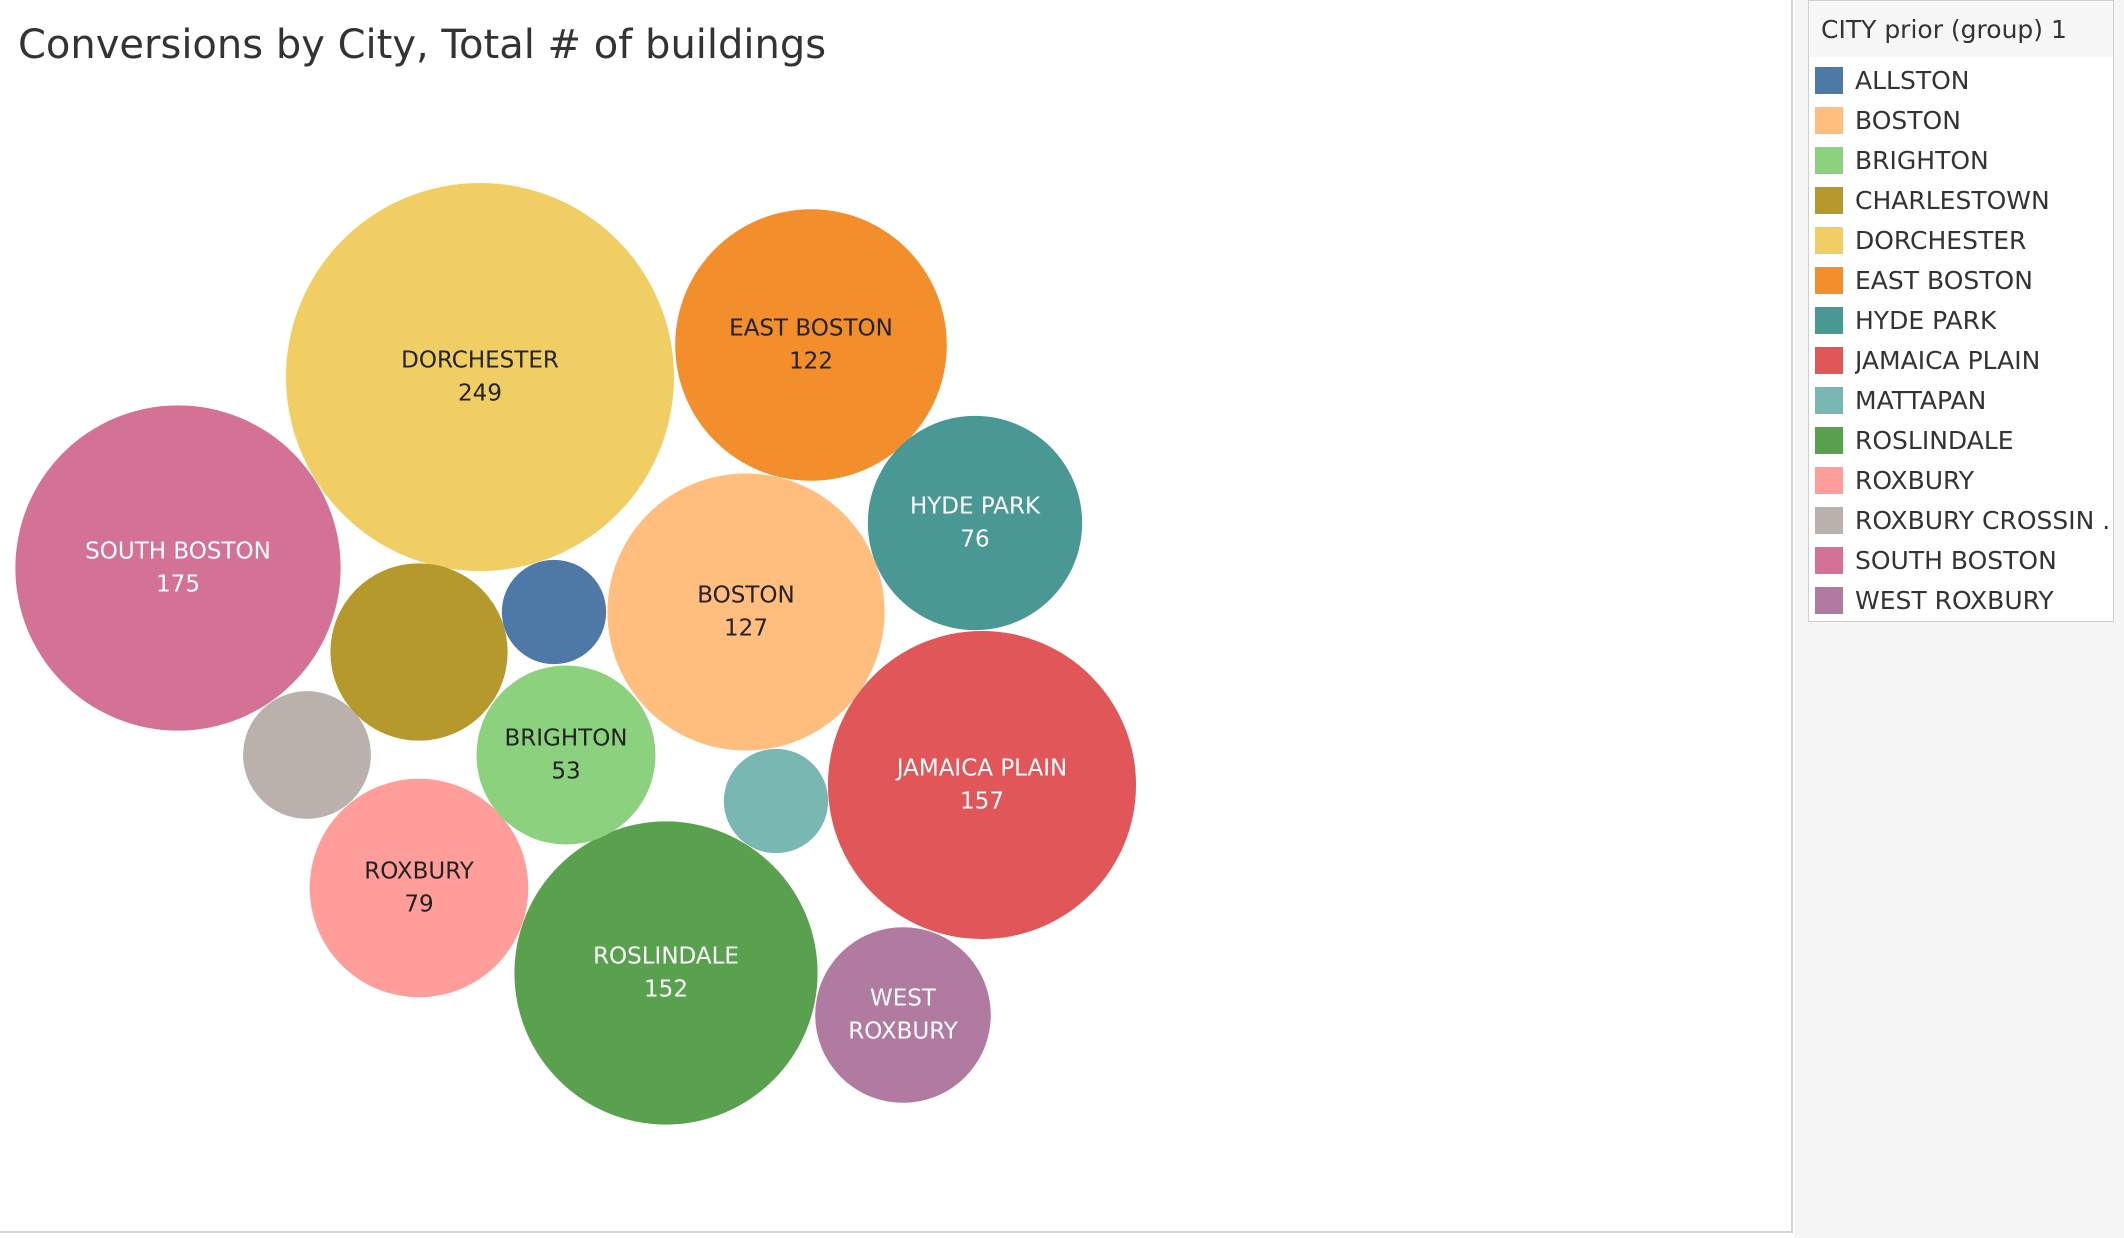  I want to click on legend-label: ROSLINDALE, so click(1934, 440).